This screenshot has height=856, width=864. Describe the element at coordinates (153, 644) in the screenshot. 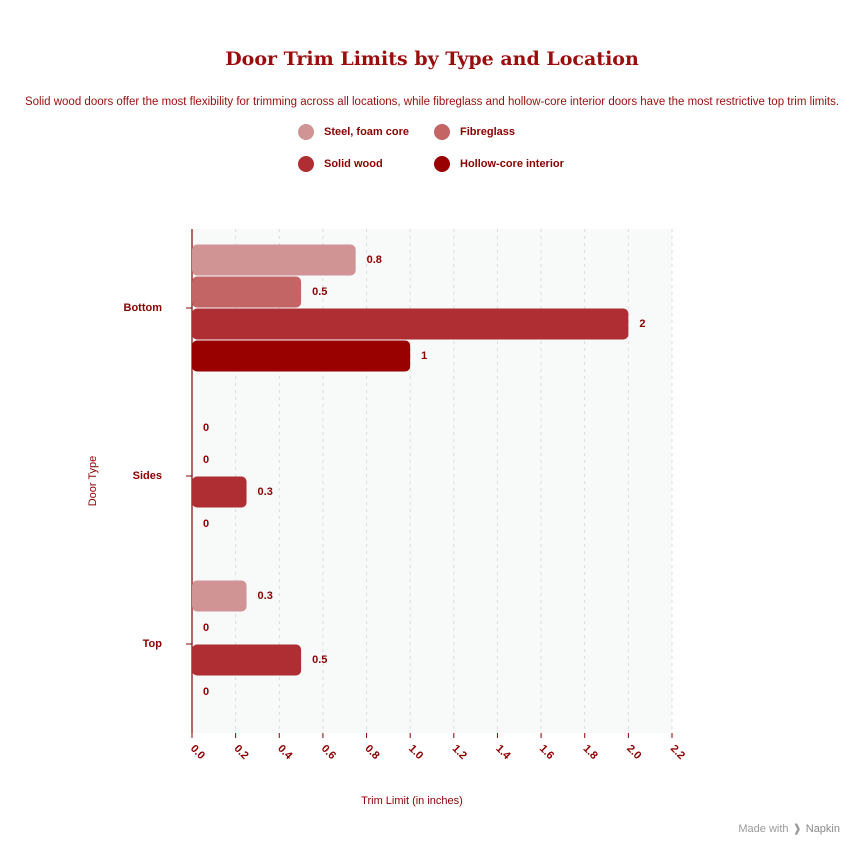

I see `y-category-label: Top` at that location.